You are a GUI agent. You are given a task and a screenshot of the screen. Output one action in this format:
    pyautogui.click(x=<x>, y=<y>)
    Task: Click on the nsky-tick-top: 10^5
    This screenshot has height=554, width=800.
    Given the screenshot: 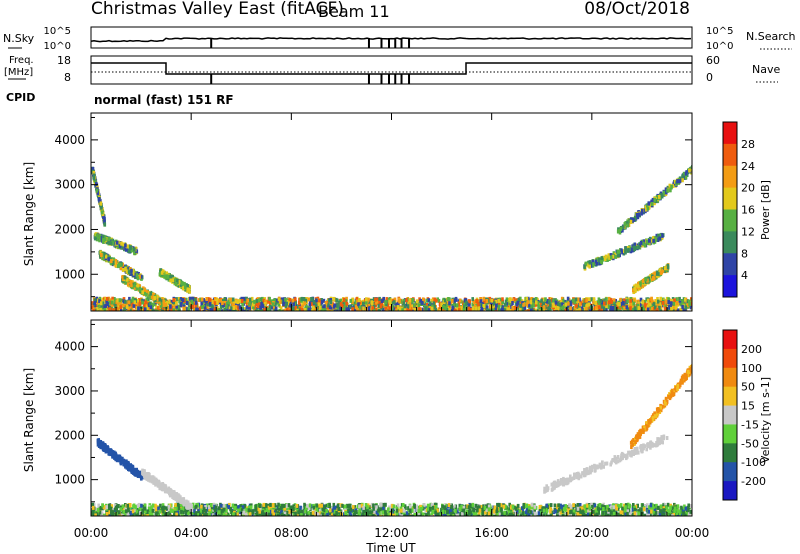 What is the action you would take?
    pyautogui.click(x=57, y=31)
    